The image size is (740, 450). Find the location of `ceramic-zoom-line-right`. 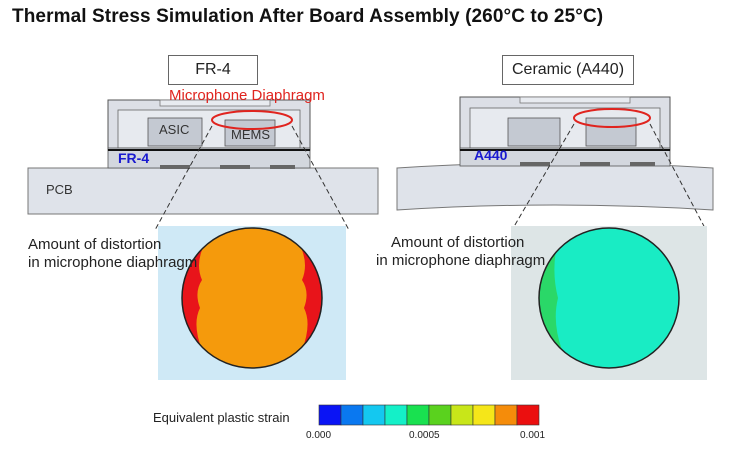

ceramic-zoom-line-right is located at coordinates (678, 177).